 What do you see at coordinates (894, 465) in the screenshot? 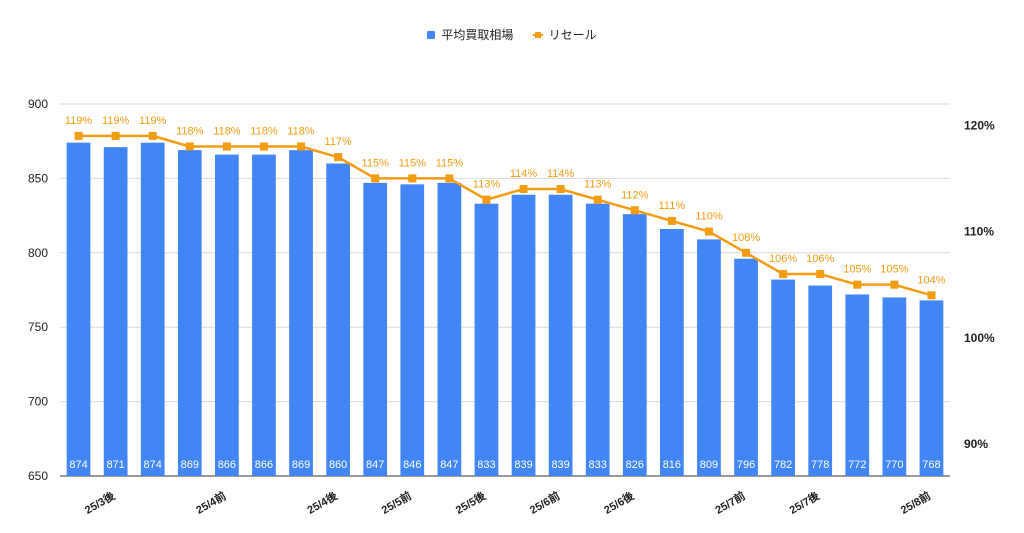
I see `bar-value-label: 770` at bounding box center [894, 465].